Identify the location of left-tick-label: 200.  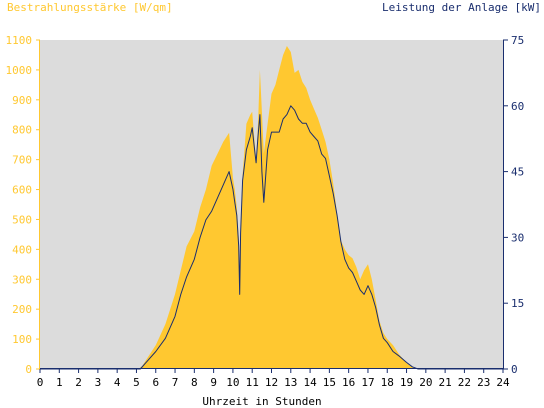
(22, 309).